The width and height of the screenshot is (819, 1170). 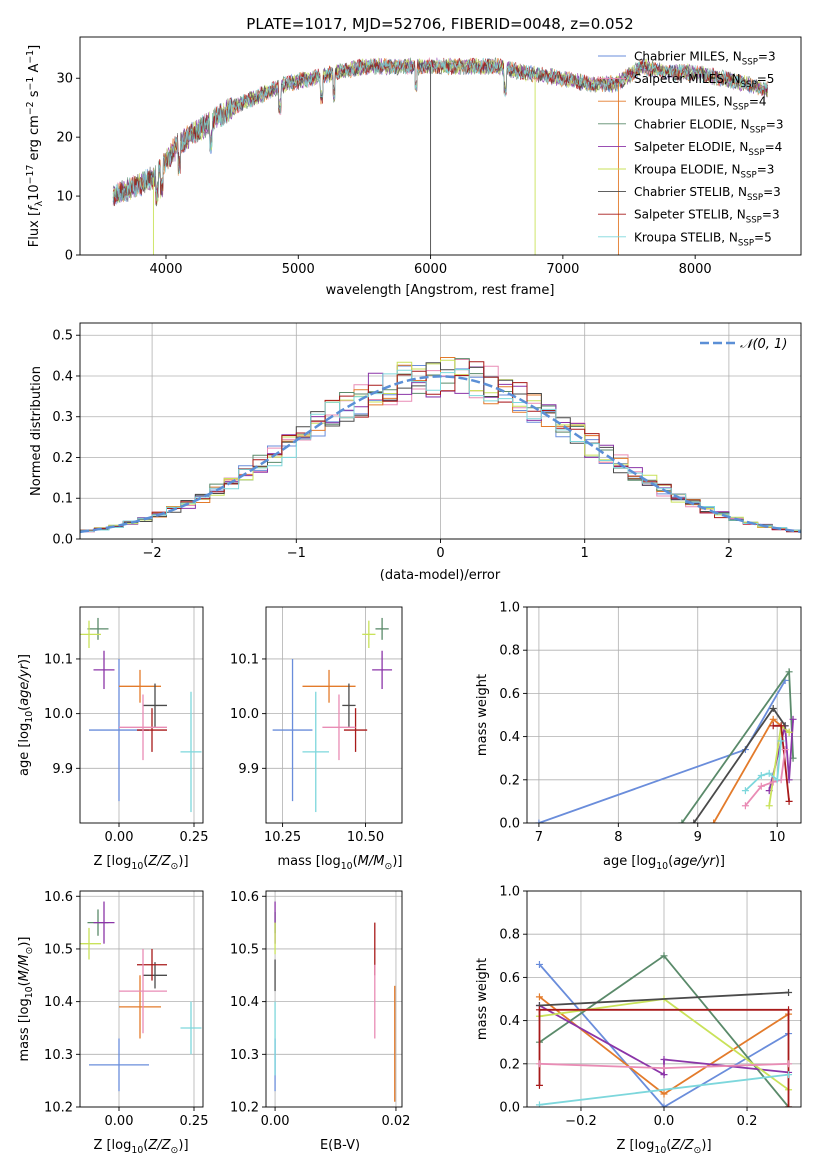 I want to click on legend: 𝒩(0, 1), so click(x=743, y=344).